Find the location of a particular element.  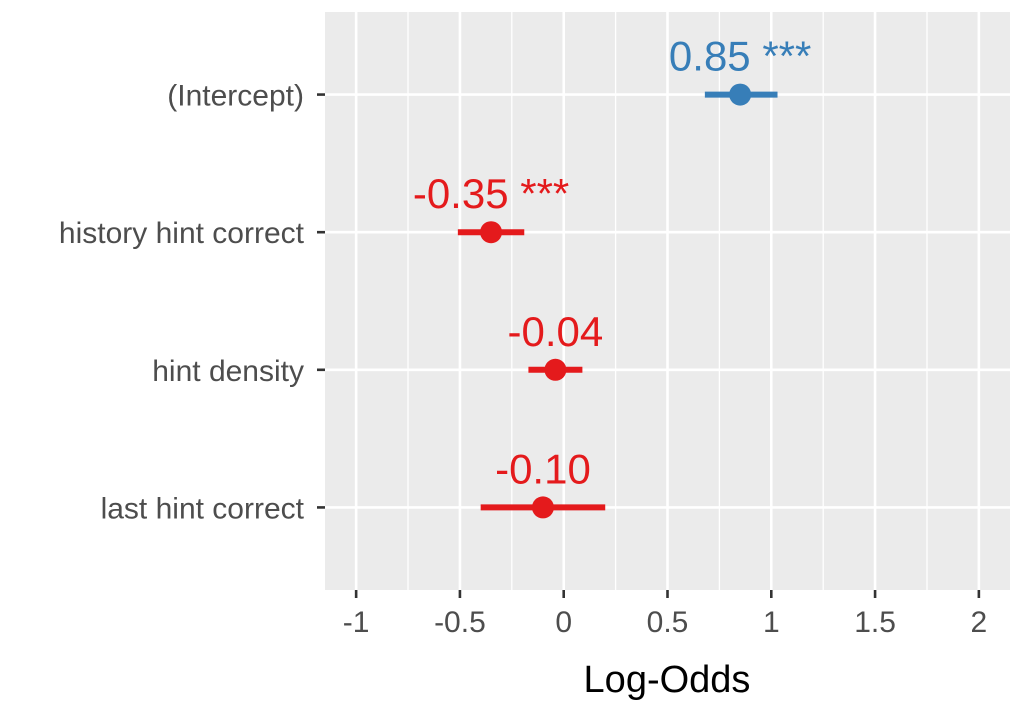

y-tick-label: history hint correct is located at coordinates (182, 233).